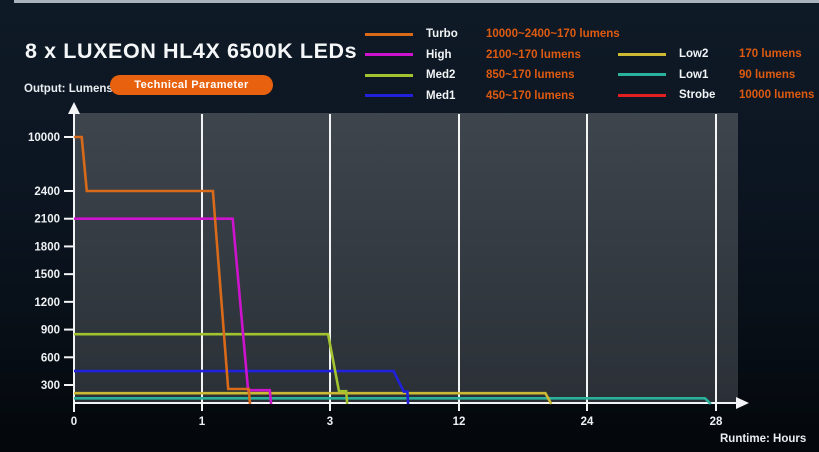  Describe the element at coordinates (442, 34) in the screenshot. I see `legend-mode-label-turbo: Turbo` at that location.